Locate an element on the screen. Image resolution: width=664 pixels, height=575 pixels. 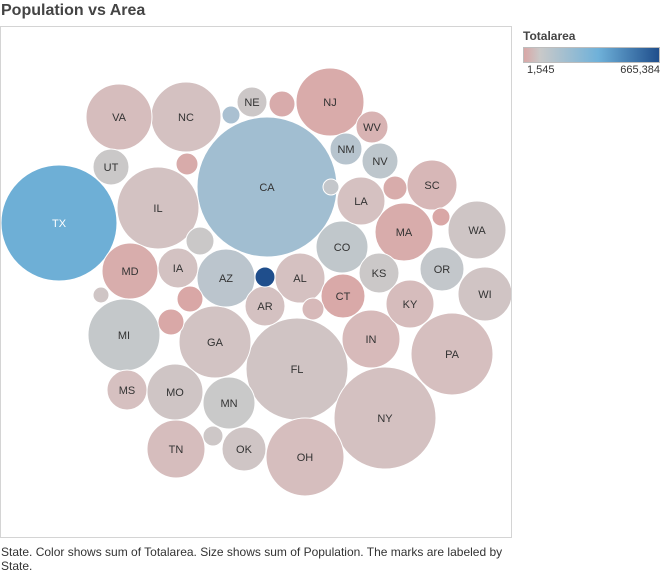
bubble-label-la: LA is located at coordinates (361, 202).